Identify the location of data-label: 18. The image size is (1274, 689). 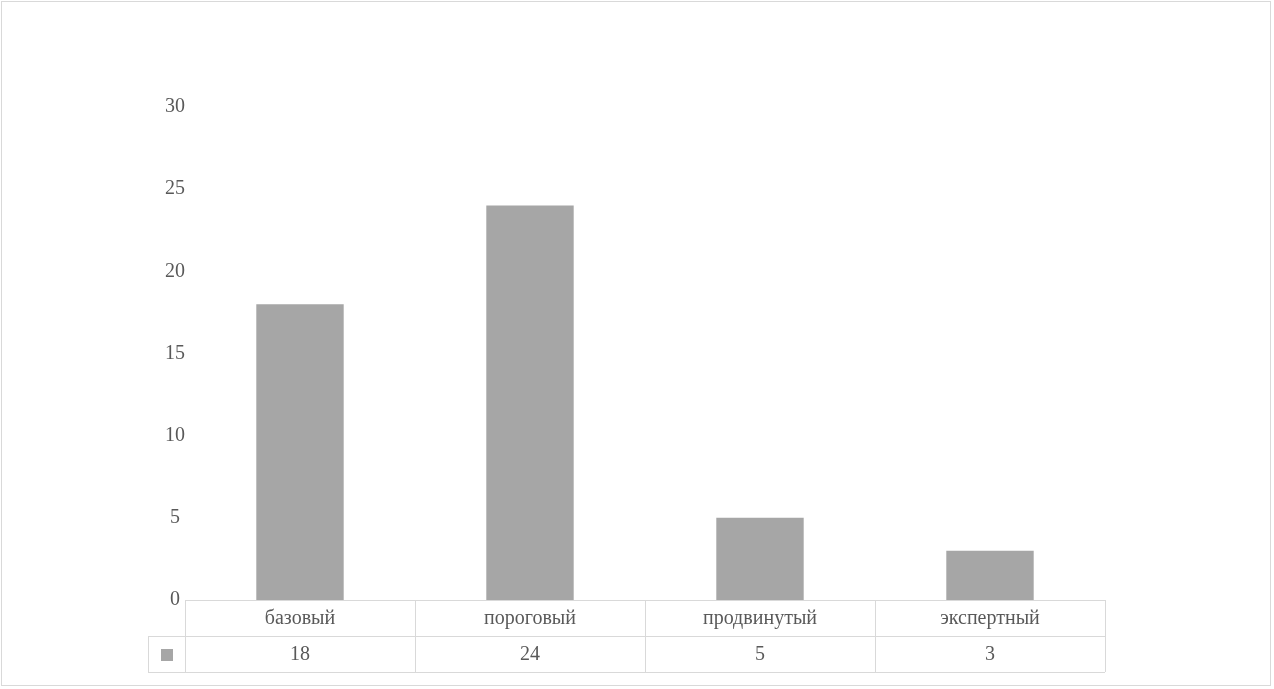
(300, 653).